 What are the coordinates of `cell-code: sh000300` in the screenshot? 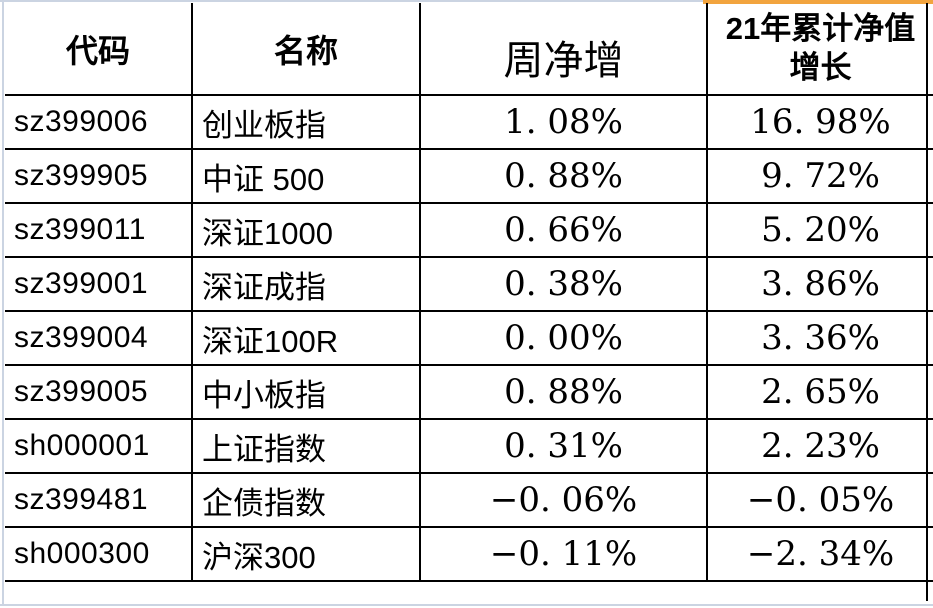 It's located at (99, 554).